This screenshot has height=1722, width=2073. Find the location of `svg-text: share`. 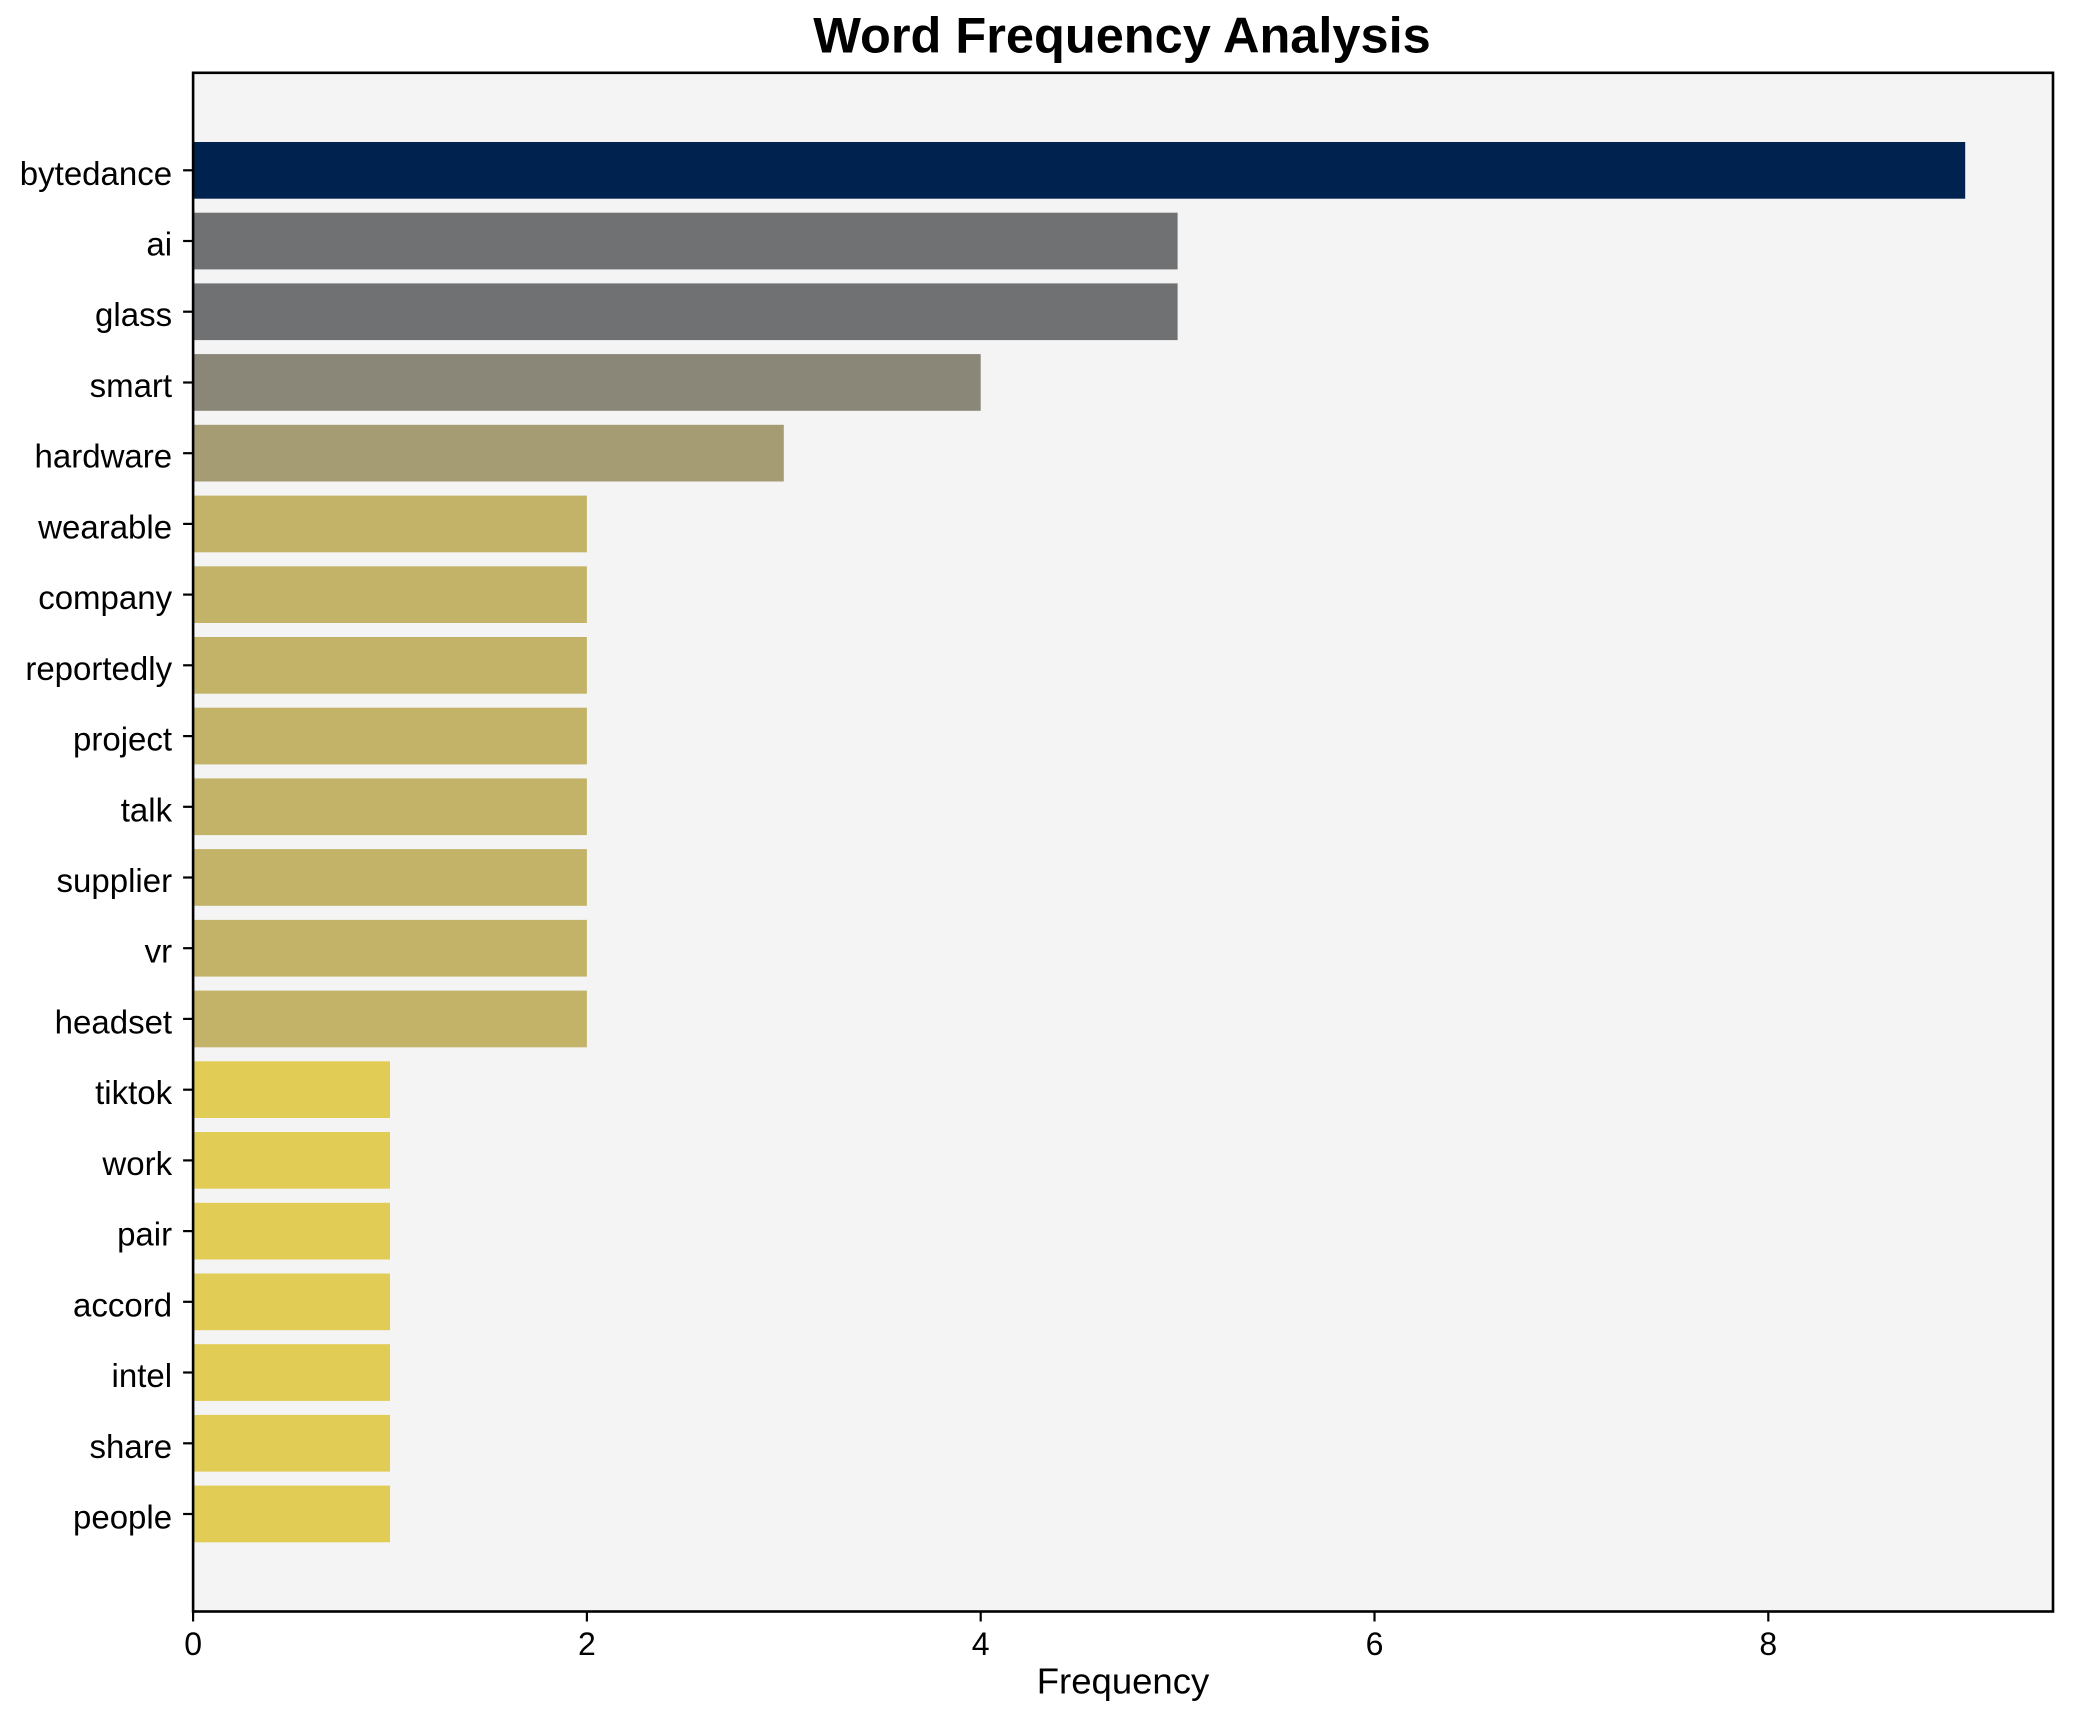

svg-text: share is located at coordinates (131, 1446).